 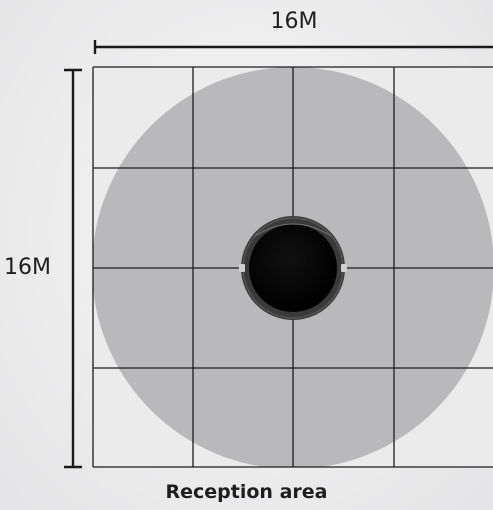 What do you see at coordinates (294, 21) in the screenshot?
I see `width-dimension-label: 16M` at bounding box center [294, 21].